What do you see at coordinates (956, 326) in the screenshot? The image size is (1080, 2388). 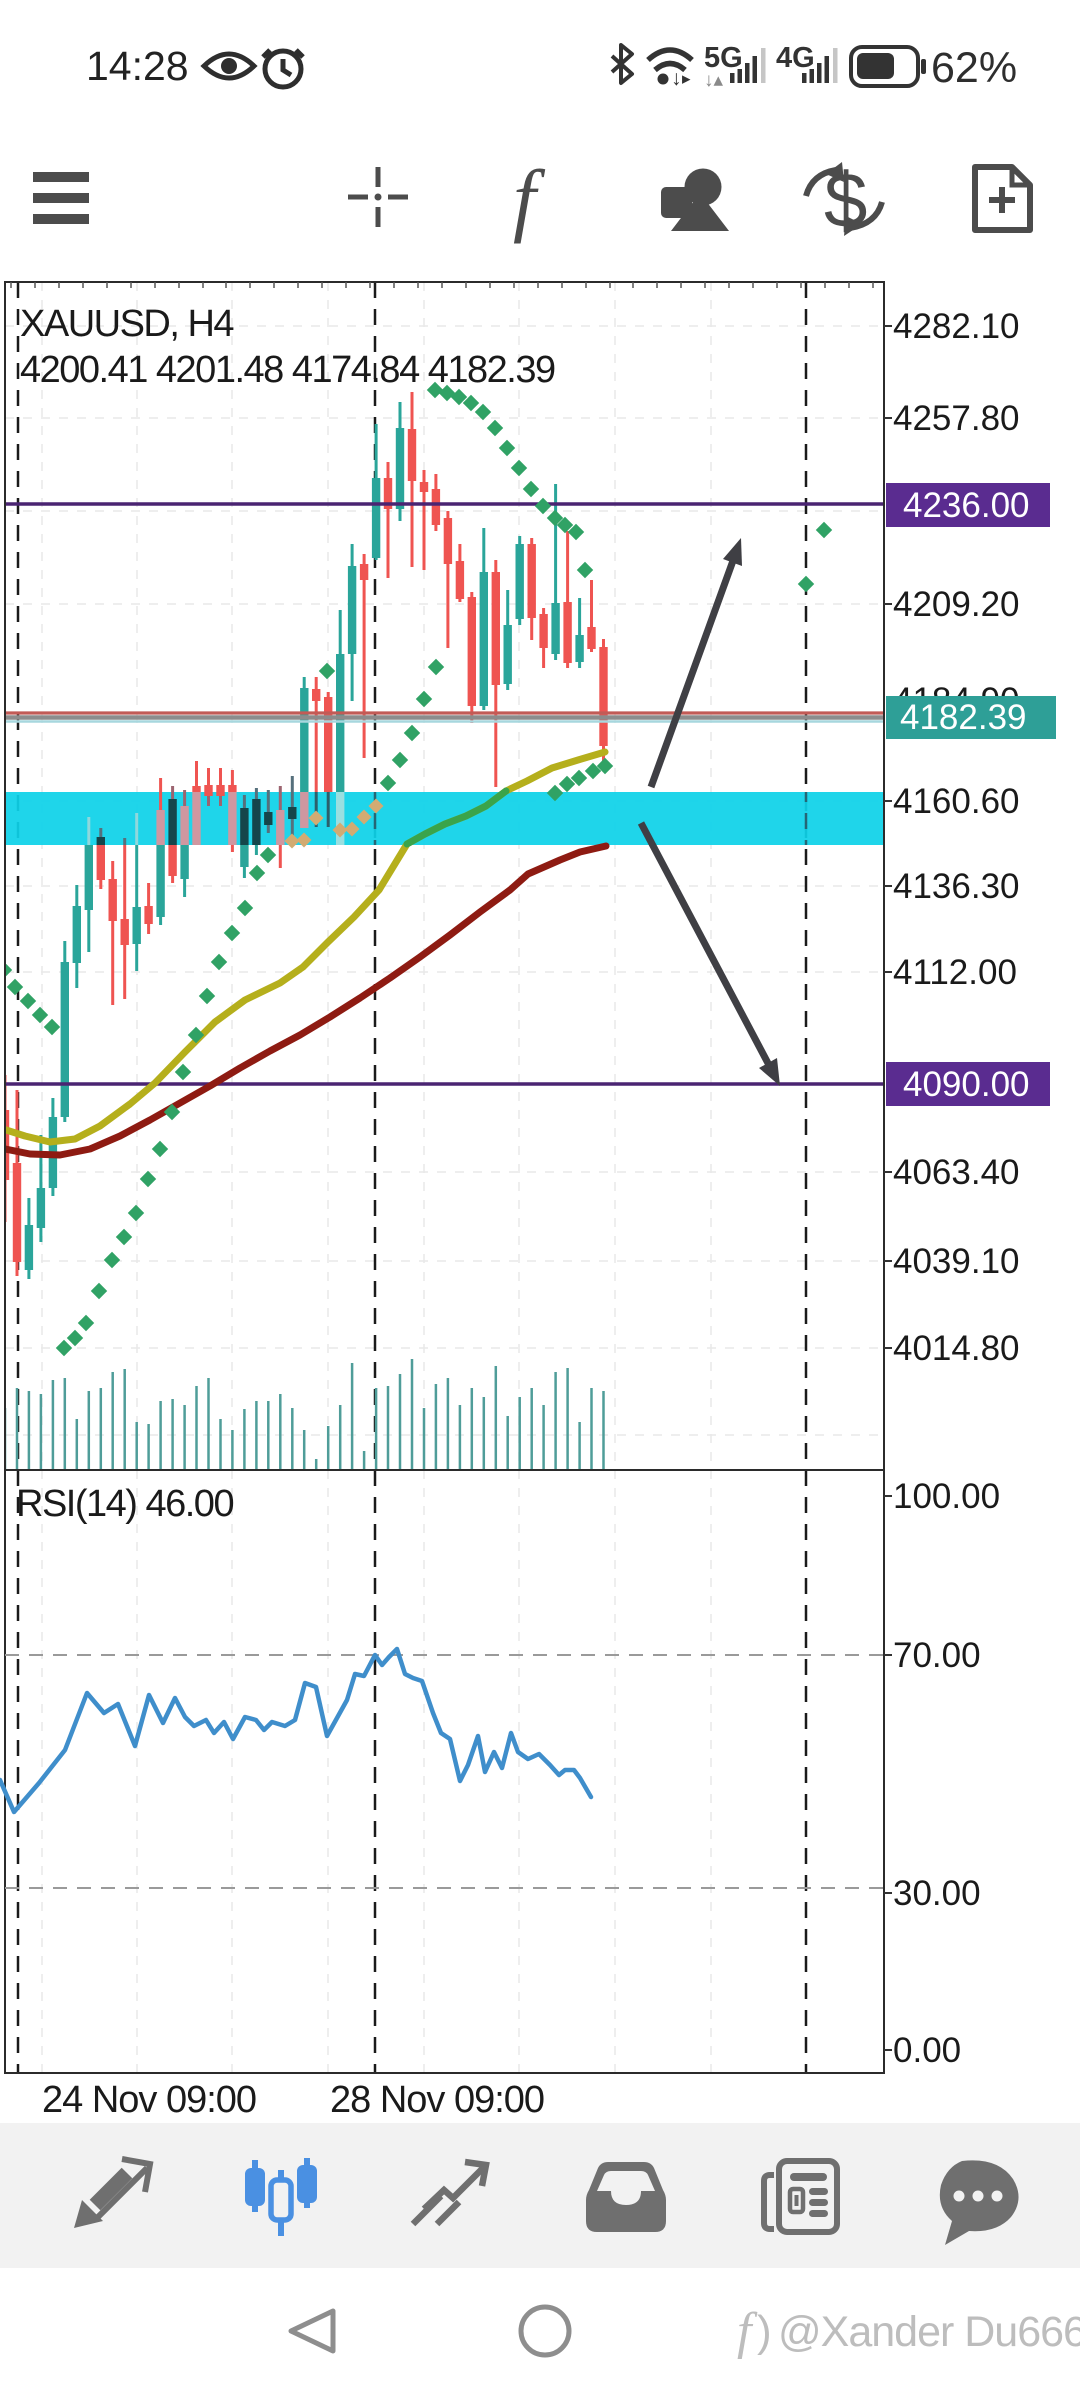 I see `svg-text: 4282.10` at bounding box center [956, 326].